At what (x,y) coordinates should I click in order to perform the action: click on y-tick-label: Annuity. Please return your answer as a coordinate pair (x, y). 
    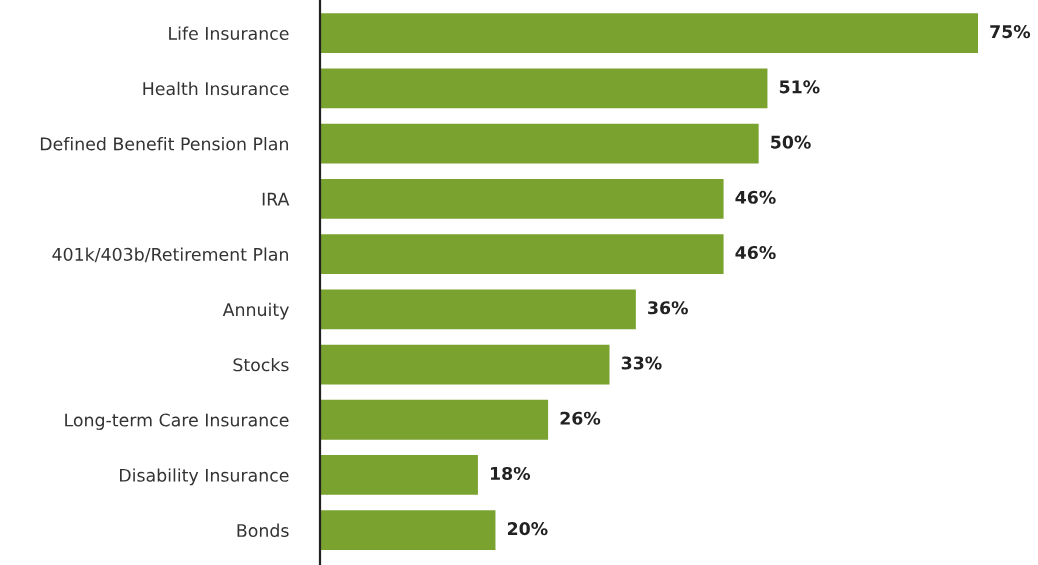
    Looking at the image, I should click on (255, 311).